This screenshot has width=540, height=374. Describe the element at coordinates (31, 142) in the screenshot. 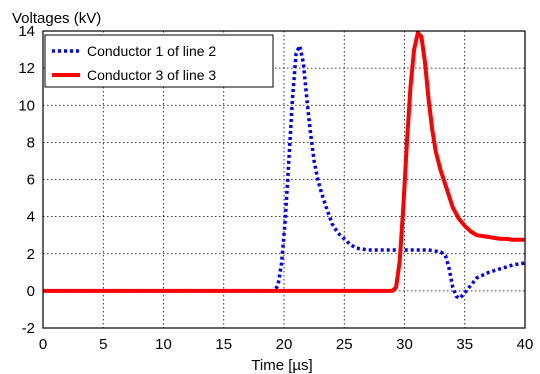

I see `y-tick-label: 8` at that location.